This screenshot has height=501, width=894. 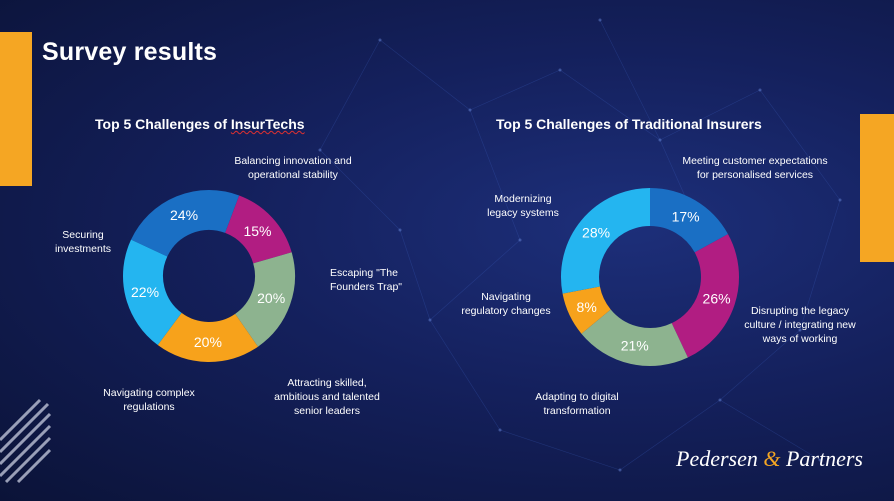 What do you see at coordinates (506, 297) in the screenshot?
I see `label-line: Navigating` at bounding box center [506, 297].